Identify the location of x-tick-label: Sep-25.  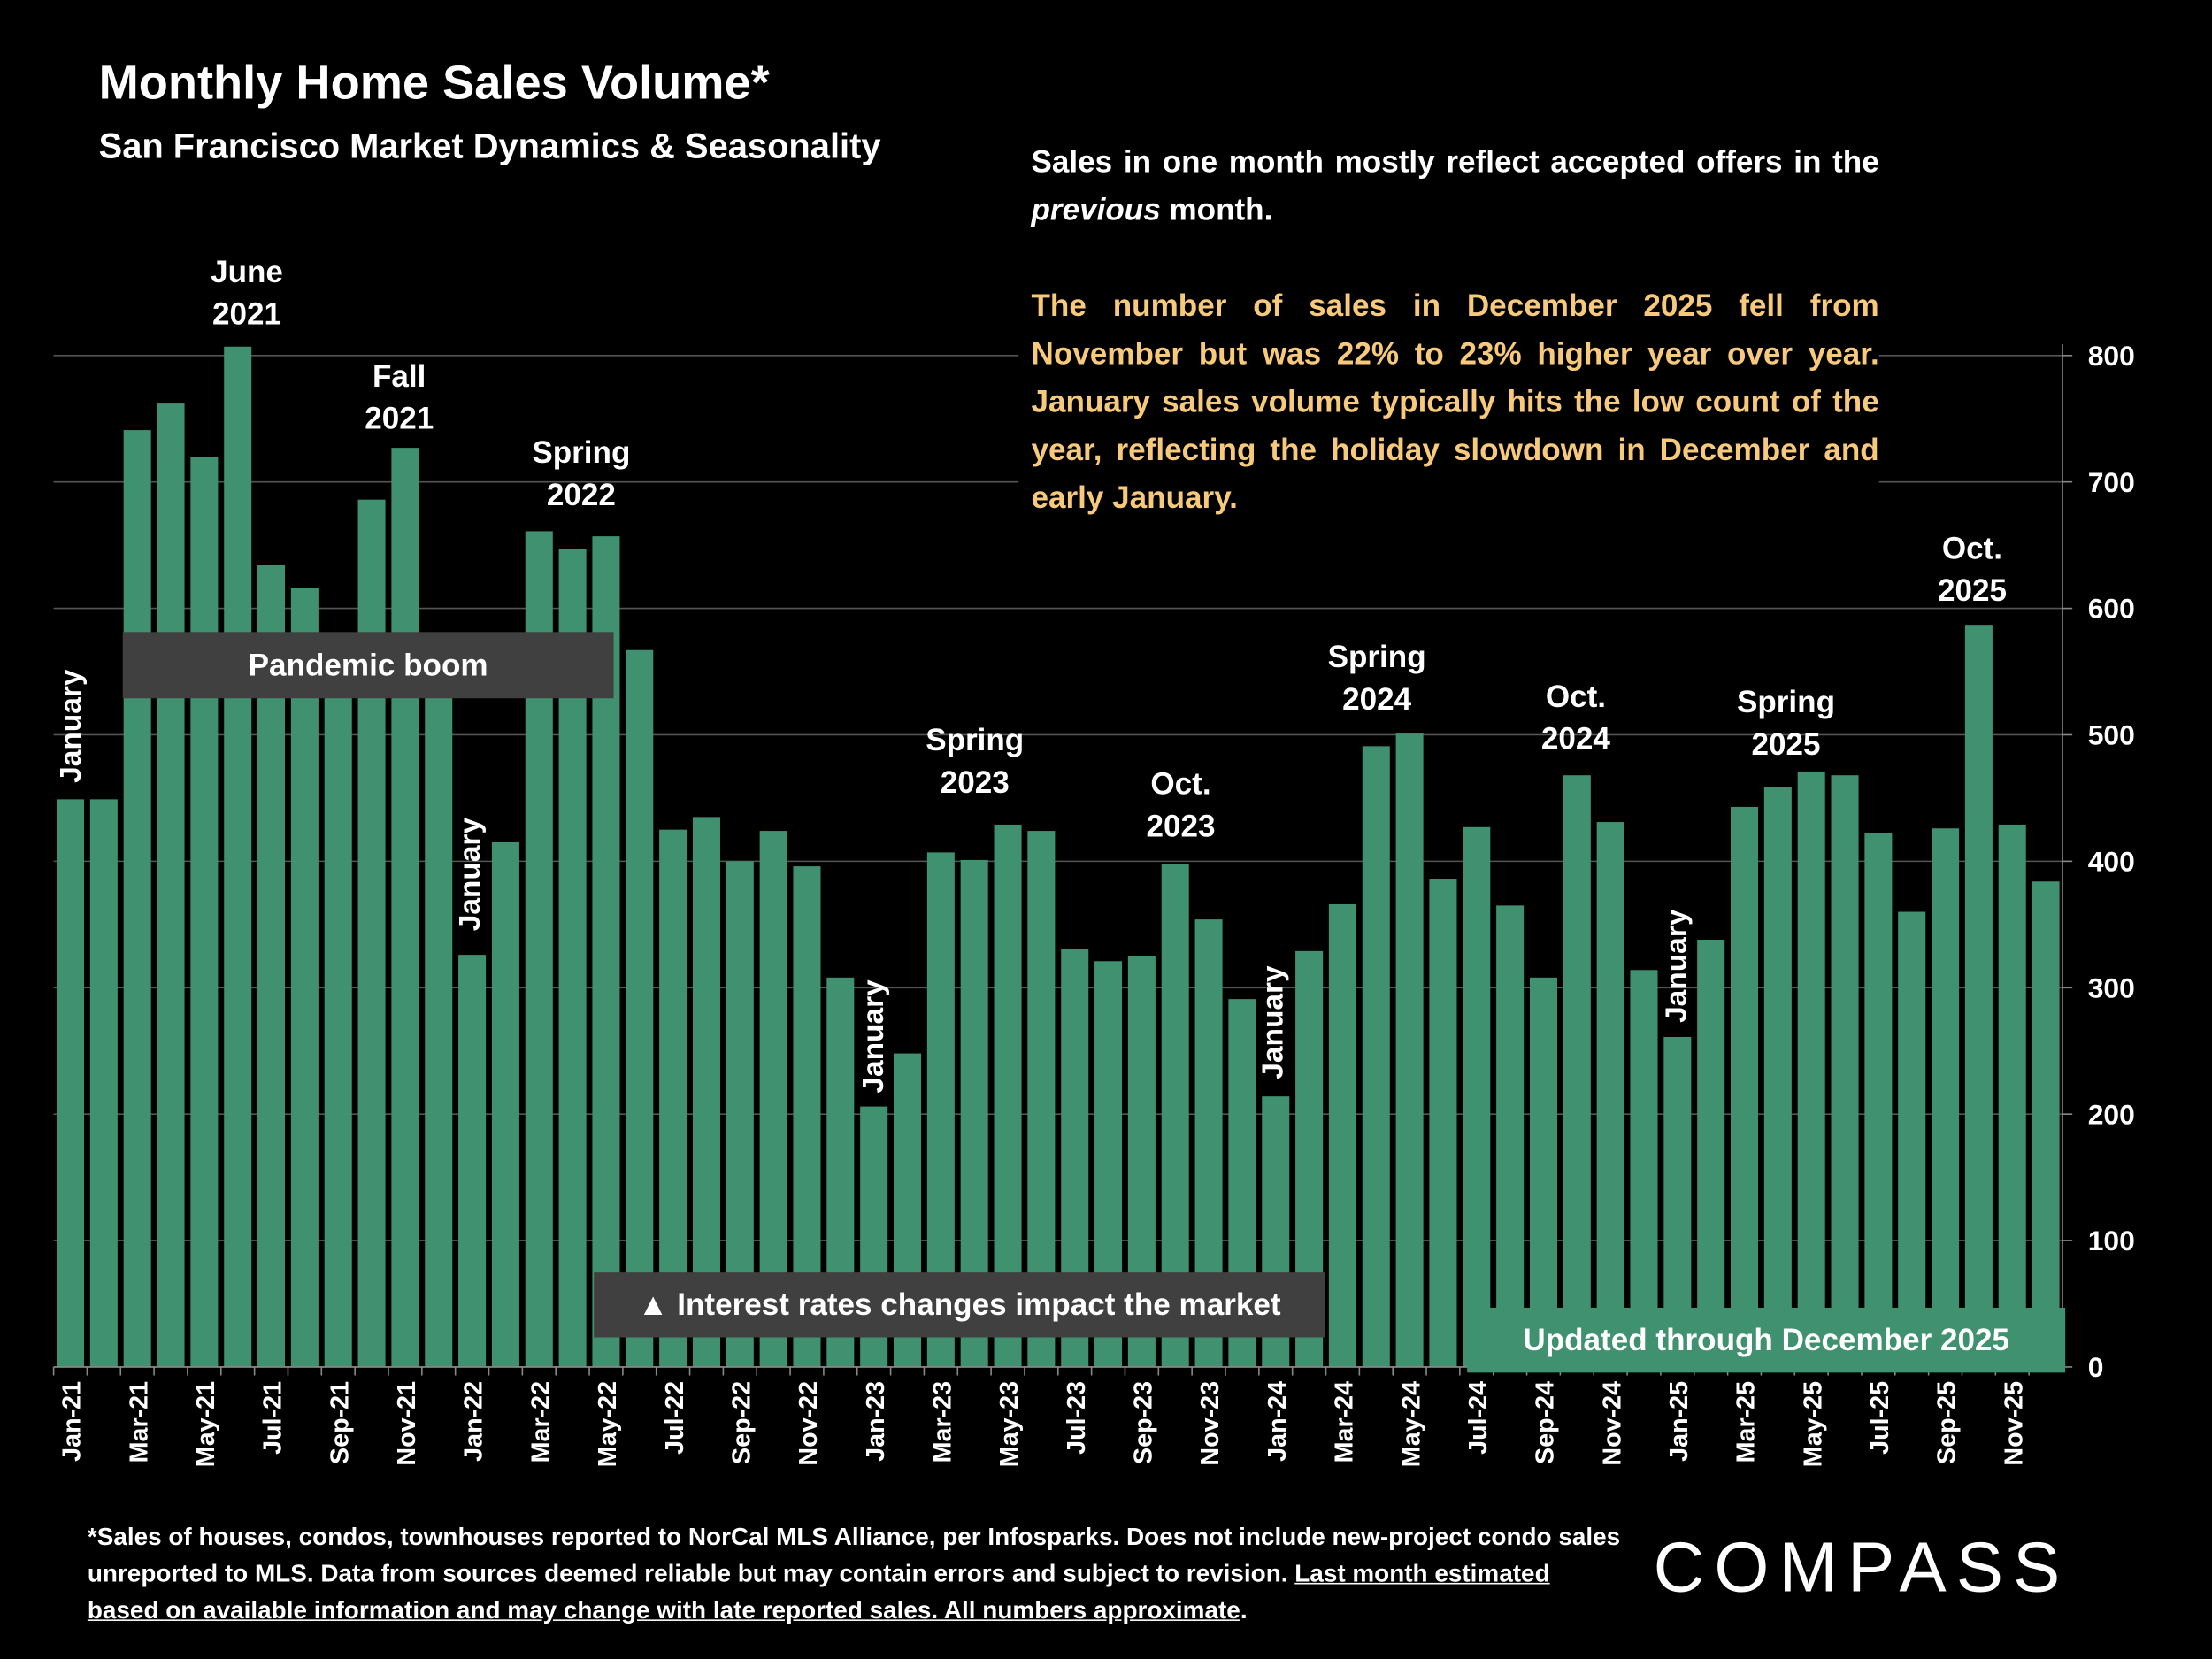
(1948, 1423).